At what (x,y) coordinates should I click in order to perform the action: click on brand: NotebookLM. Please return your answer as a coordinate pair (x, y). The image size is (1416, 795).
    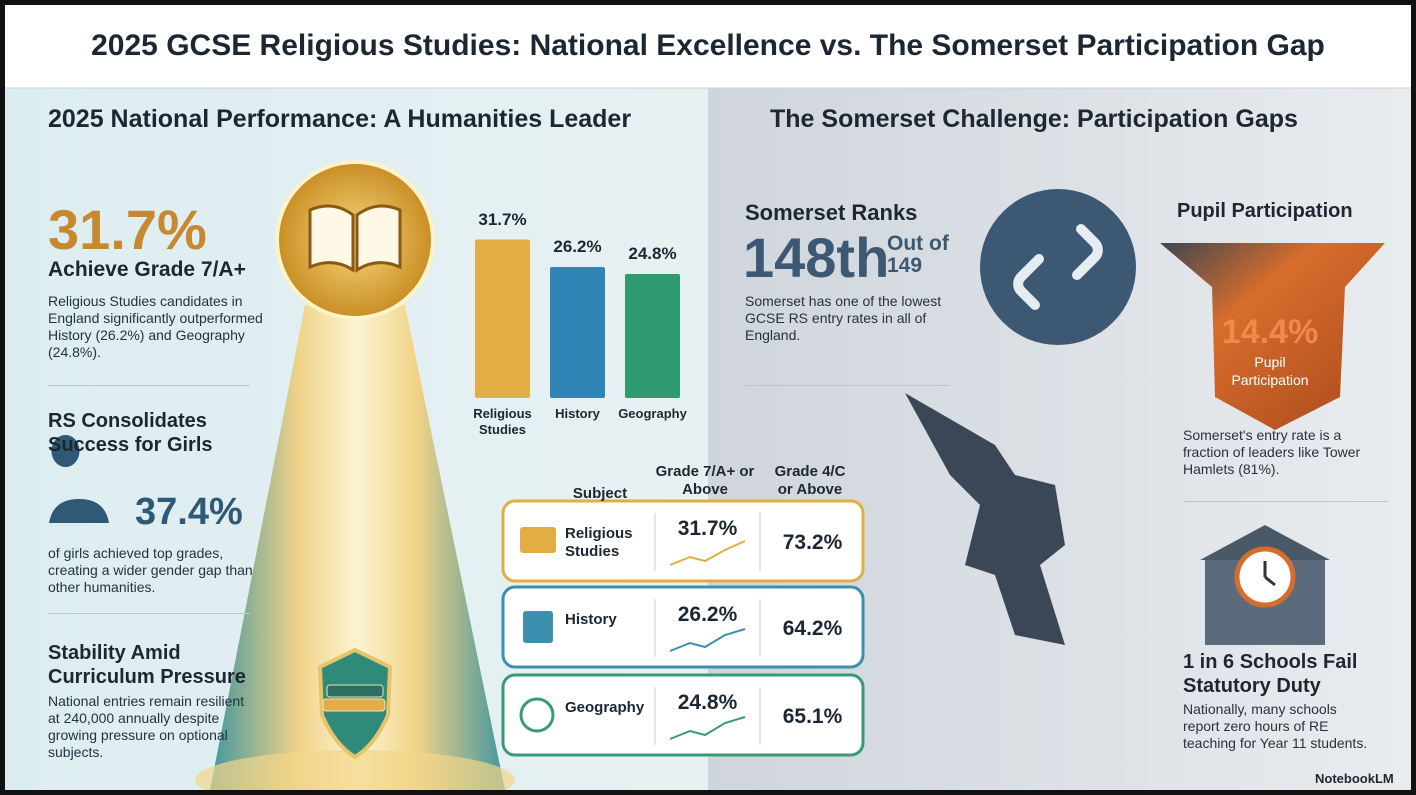
    Looking at the image, I should click on (1354, 778).